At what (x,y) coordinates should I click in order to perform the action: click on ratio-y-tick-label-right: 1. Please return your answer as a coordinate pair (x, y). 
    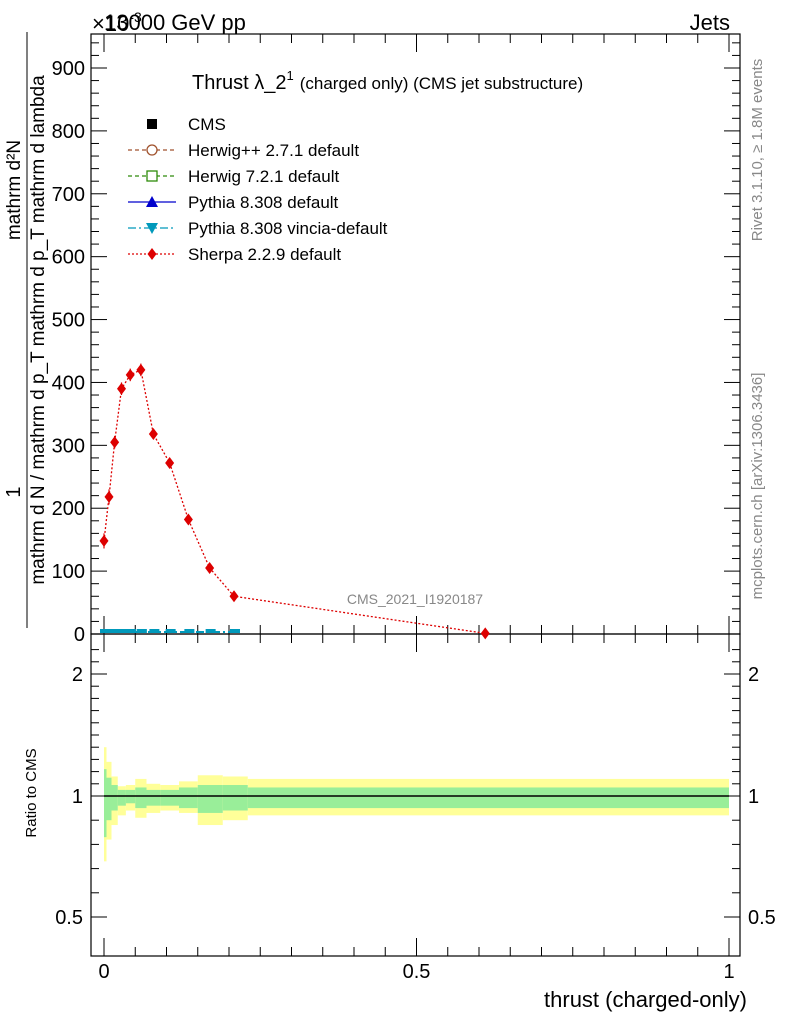
    Looking at the image, I should click on (753, 797).